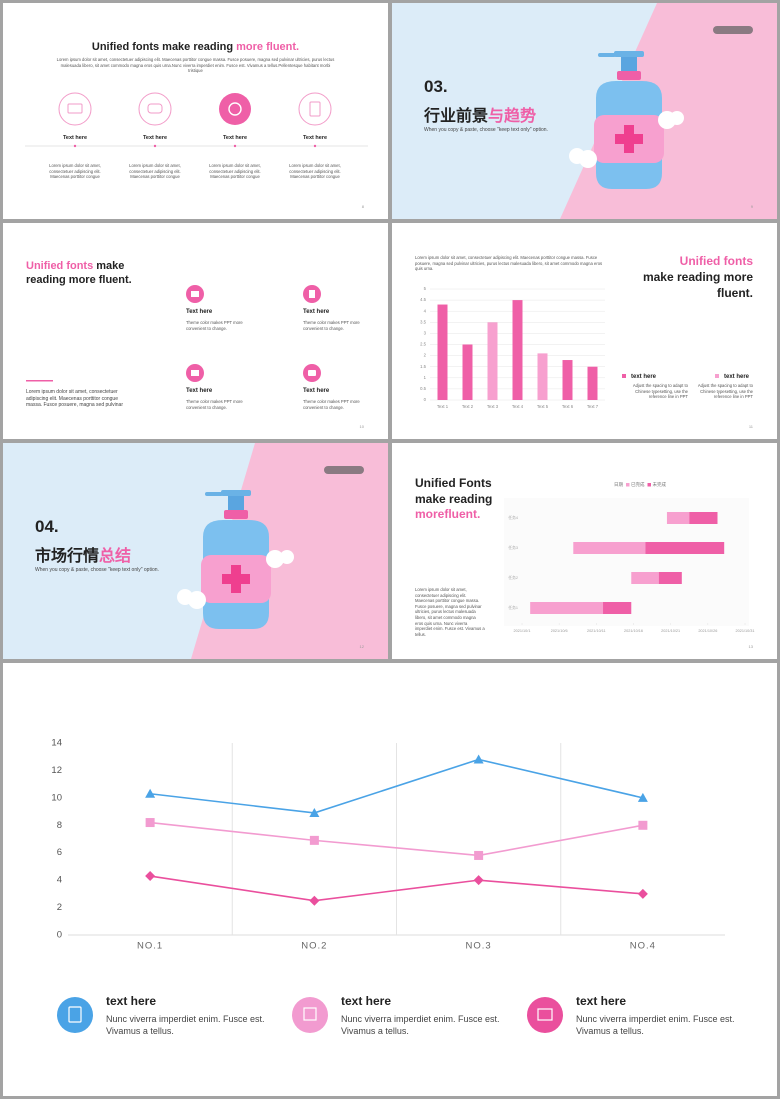 The image size is (780, 1099). I want to click on x-tick-label: 2021/10/16, so click(633, 631).